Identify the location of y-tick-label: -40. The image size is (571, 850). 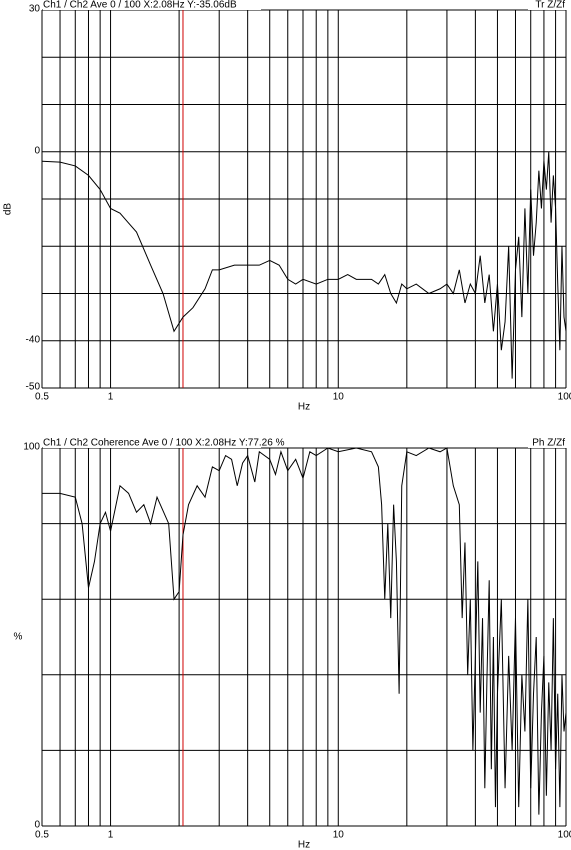
(33, 339).